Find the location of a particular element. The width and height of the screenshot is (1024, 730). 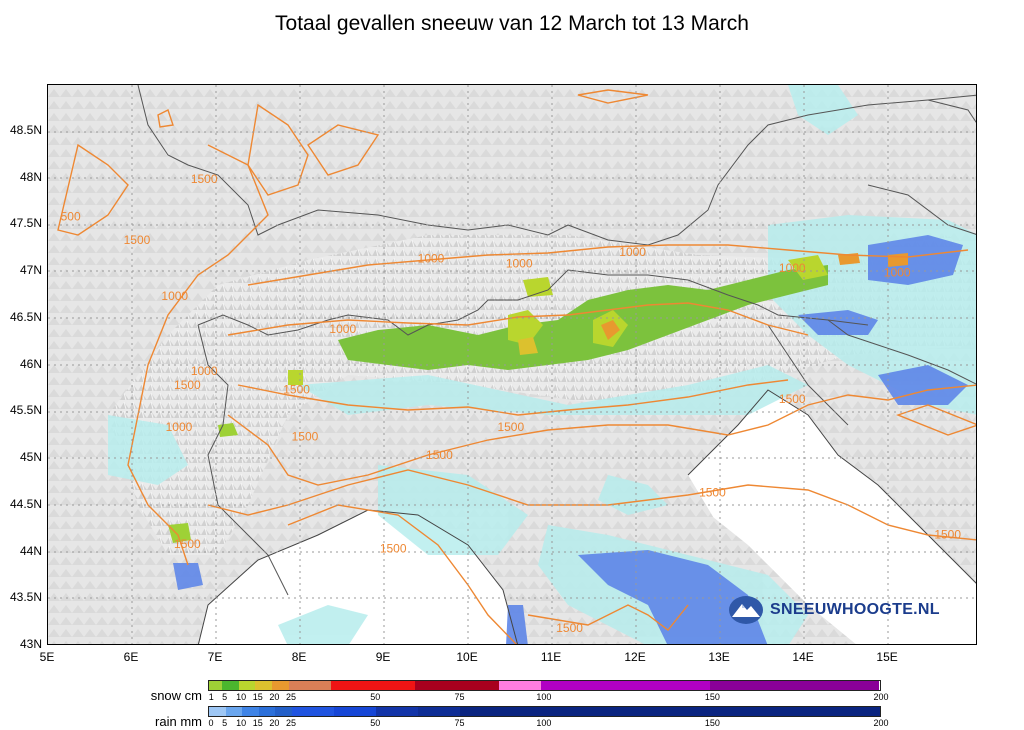

adriatic-sea is located at coordinates (832, 517).